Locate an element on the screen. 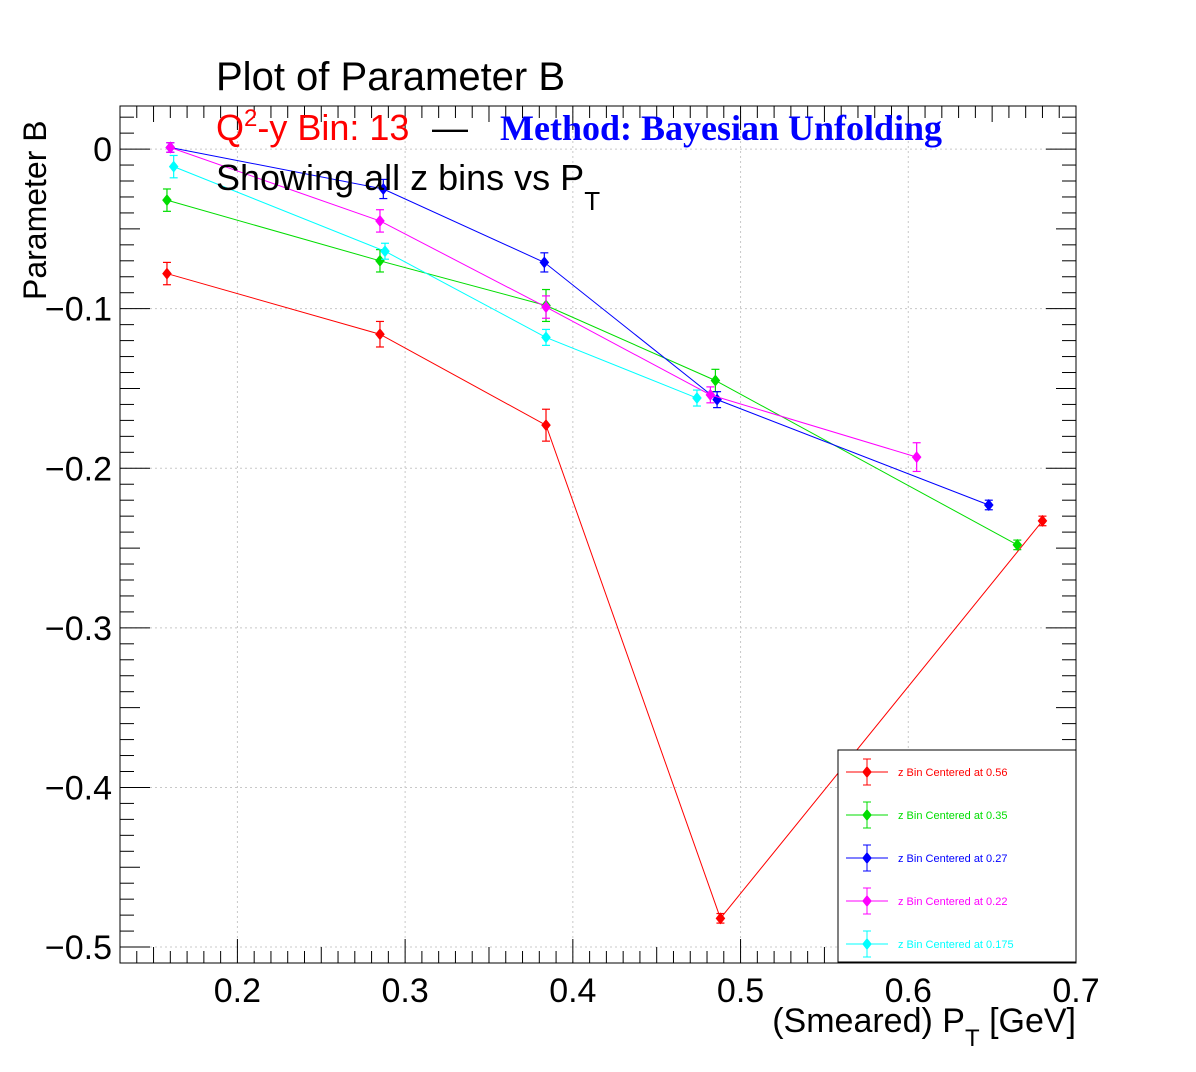  legend-item: z Bin Centered at 0.27 is located at coordinates (926, 858).